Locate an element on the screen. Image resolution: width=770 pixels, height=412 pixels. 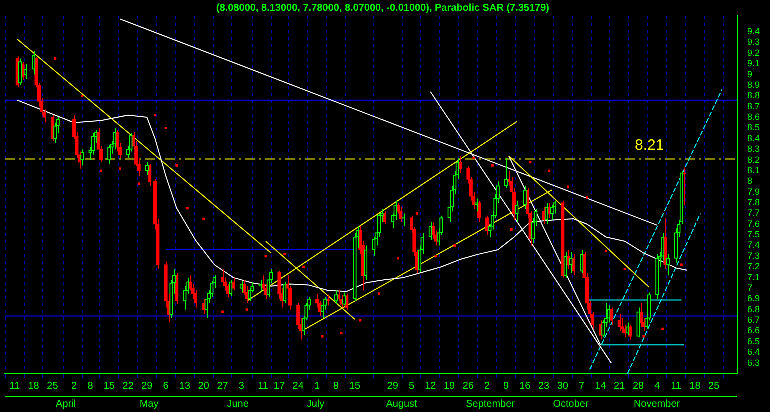
x-tick-label: 22 is located at coordinates (128, 386).